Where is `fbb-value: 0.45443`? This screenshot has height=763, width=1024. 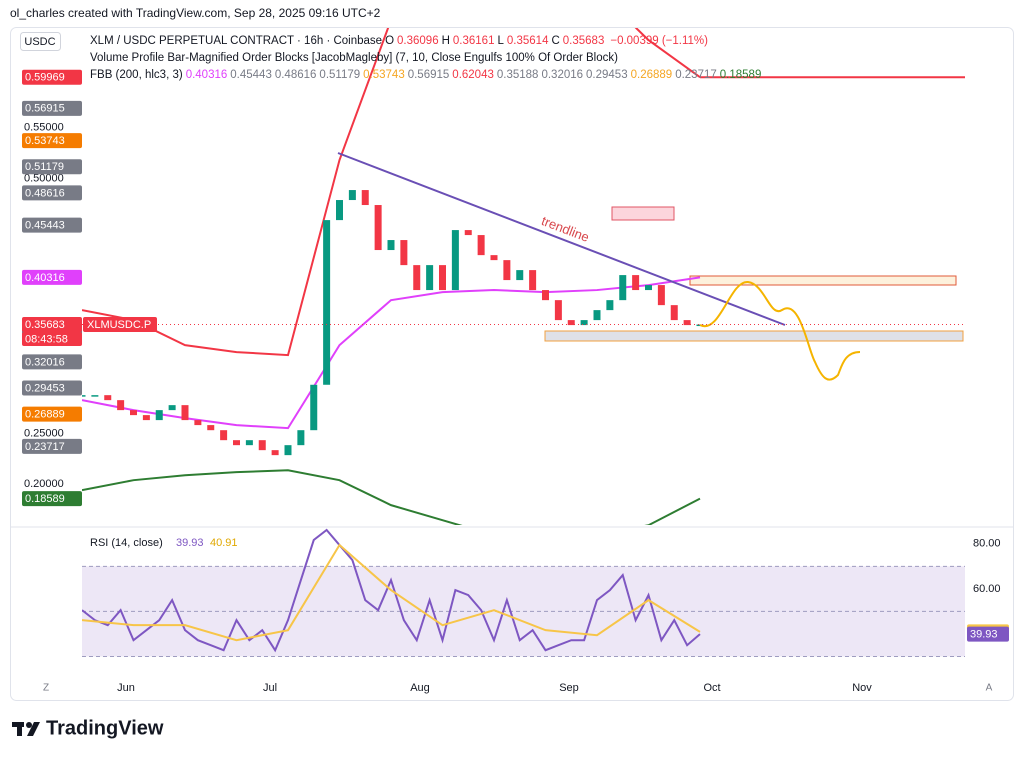
fbb-value: 0.45443 is located at coordinates (251, 75).